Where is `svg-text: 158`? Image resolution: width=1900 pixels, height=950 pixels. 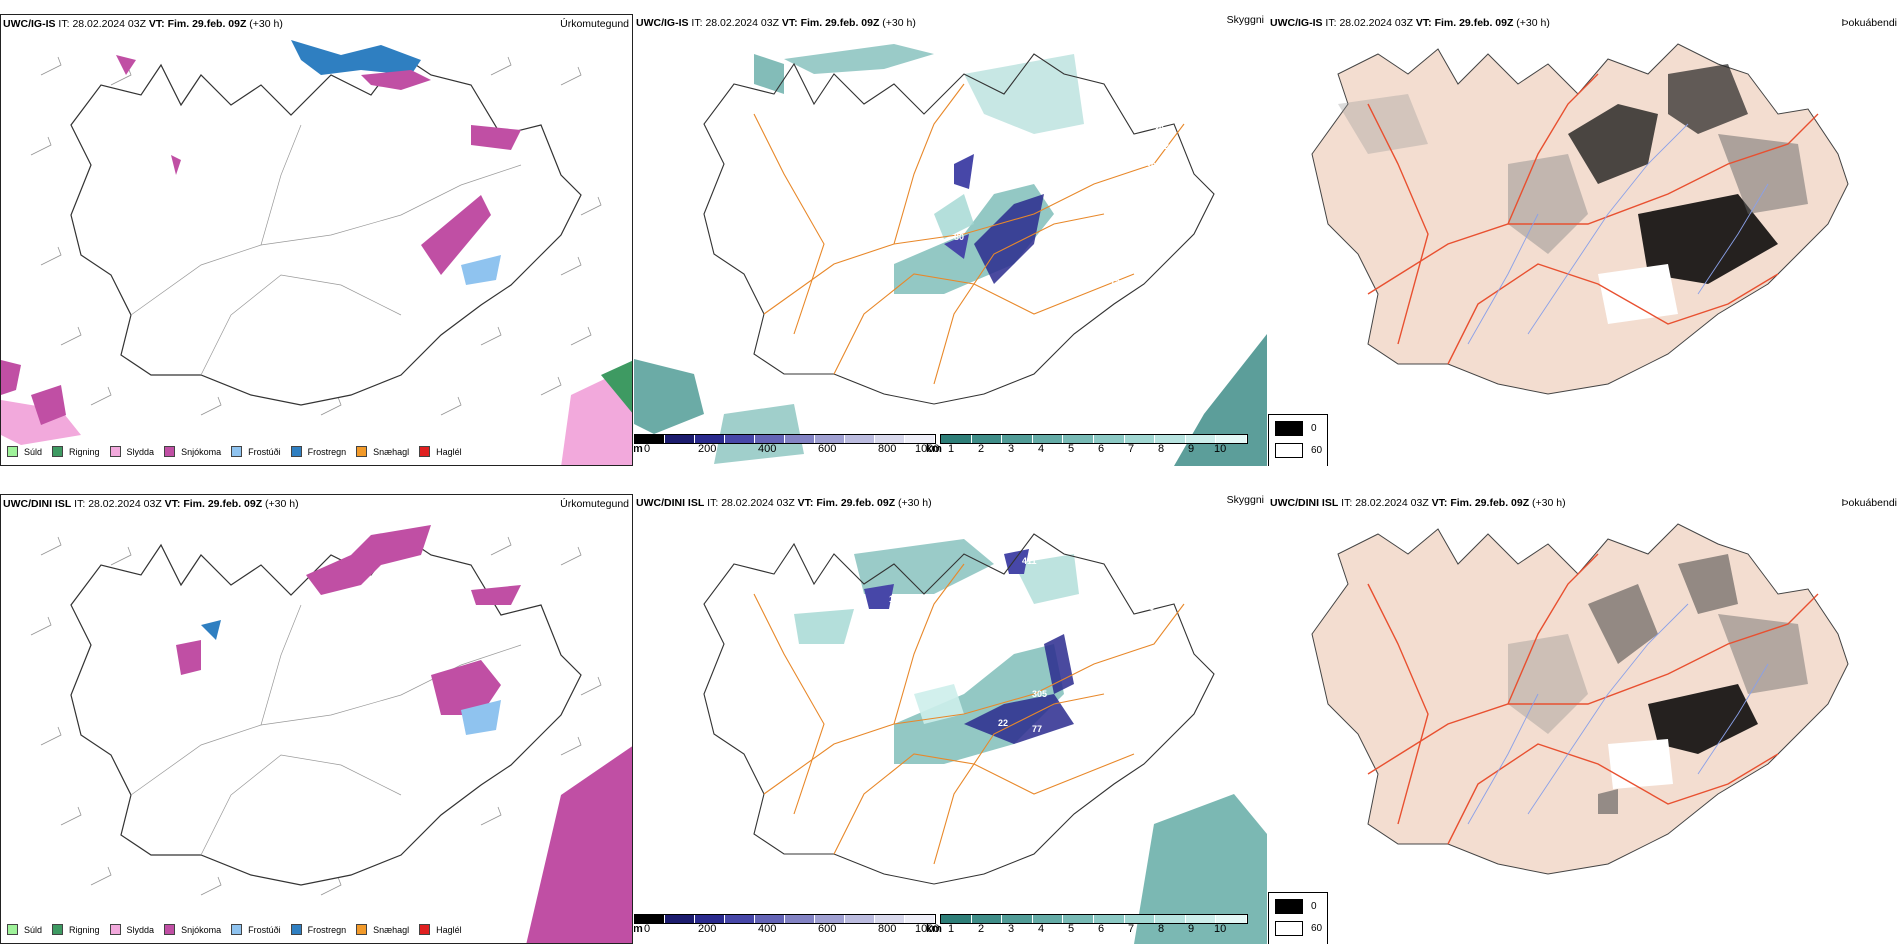 svg-text: 158 is located at coordinates (1101, 748).